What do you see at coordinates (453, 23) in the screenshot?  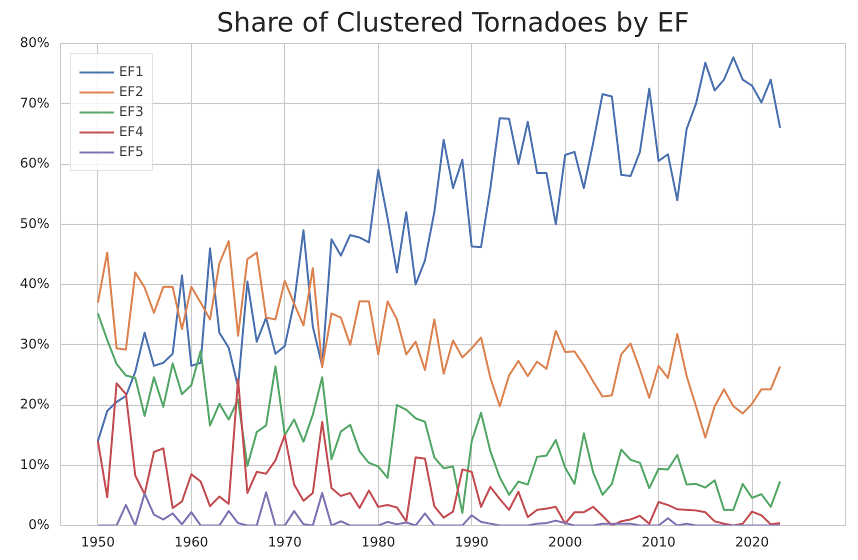 I see `chart-title: Share of Clustered Tornadoes by EF` at bounding box center [453, 23].